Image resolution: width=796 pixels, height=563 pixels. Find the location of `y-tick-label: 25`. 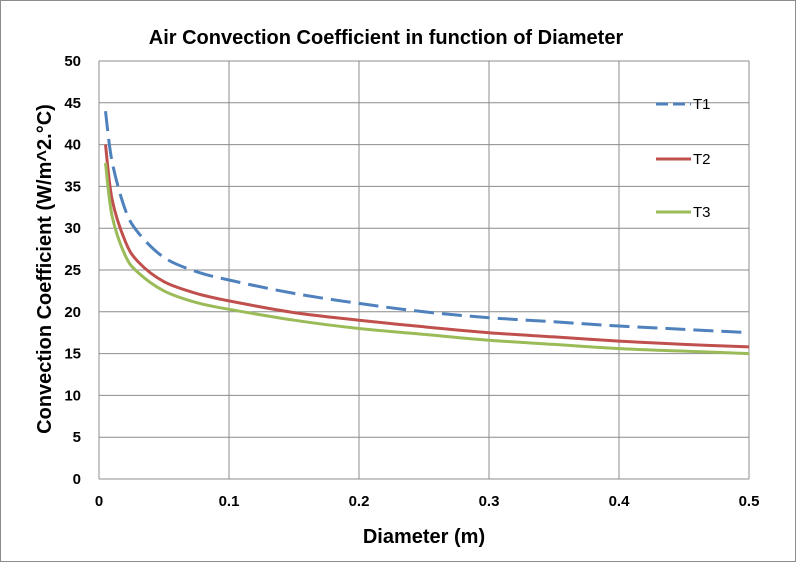

y-tick-label: 25 is located at coordinates (72, 270).